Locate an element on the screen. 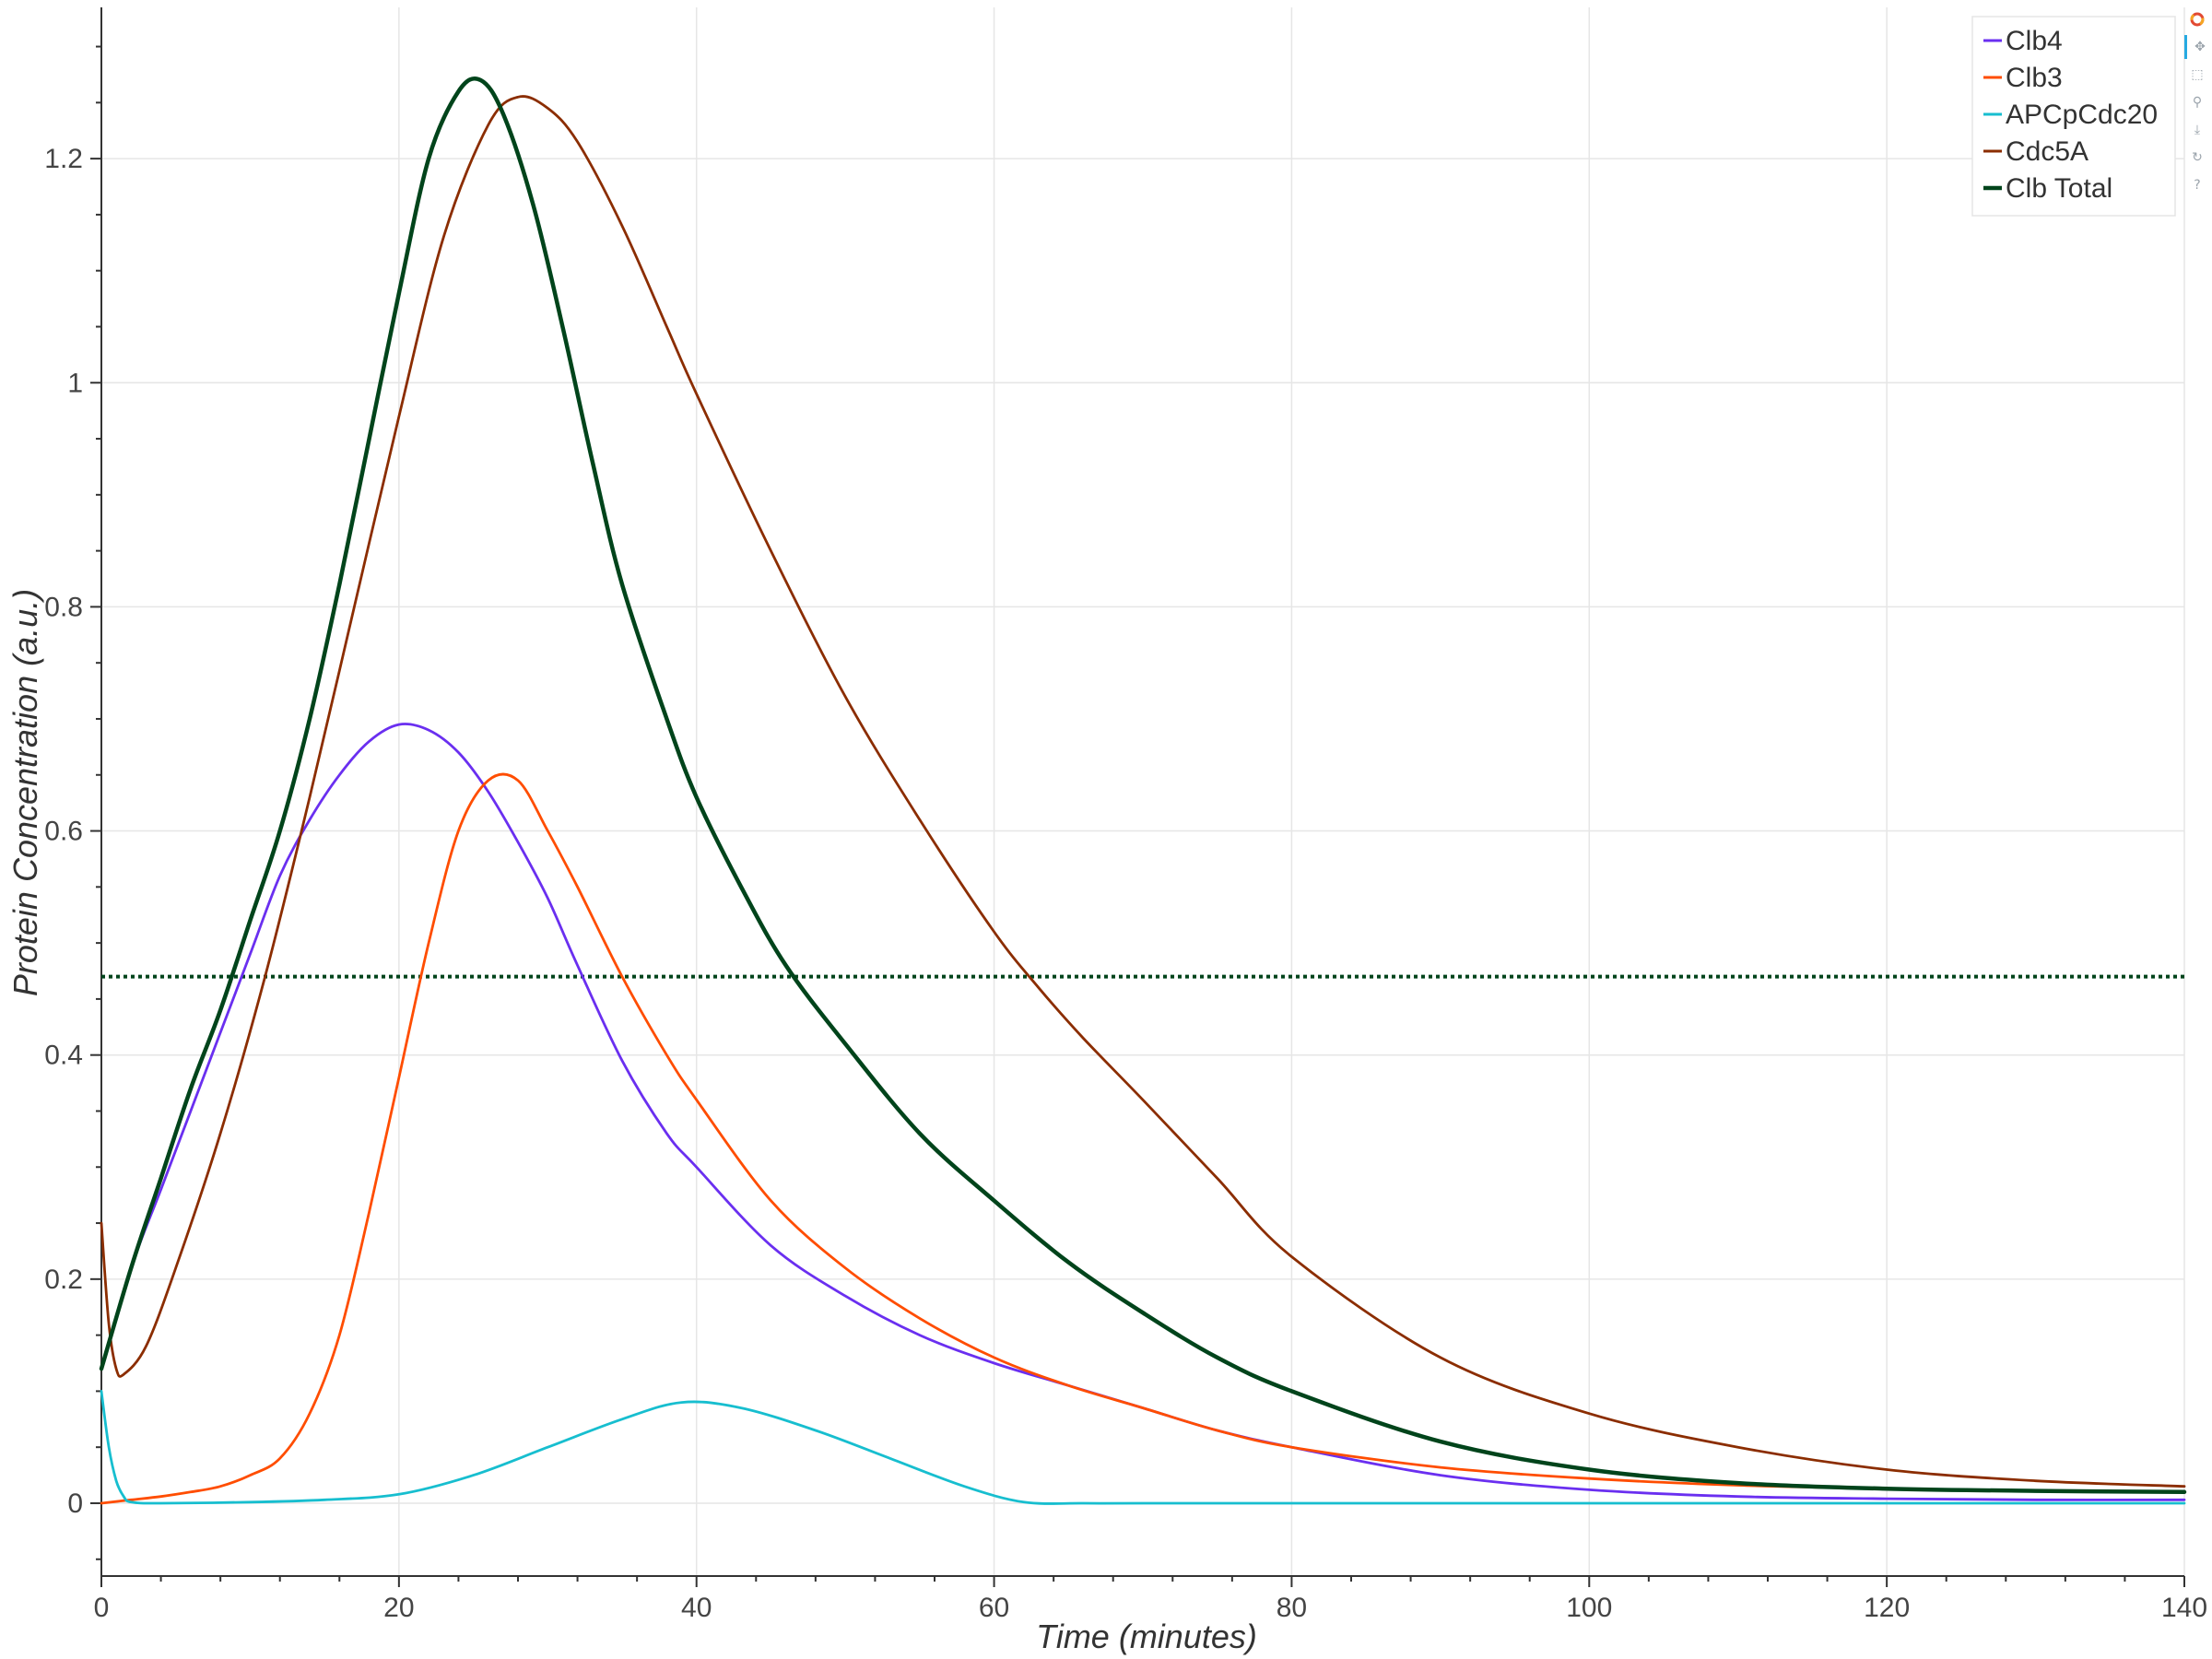 The image size is (2212, 1659). x-tick-label: 20 is located at coordinates (398, 1608).